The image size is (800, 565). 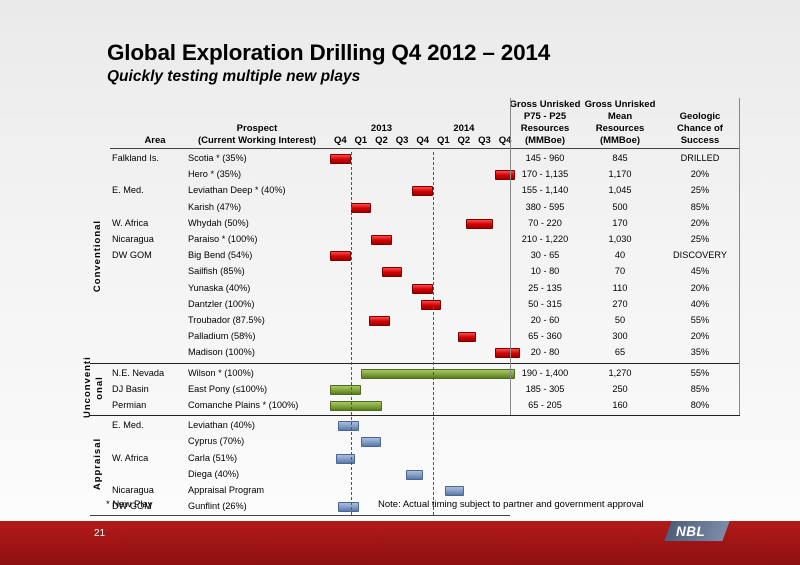 I want to click on prospect-cell: Wilson * (100%), so click(x=221, y=372).